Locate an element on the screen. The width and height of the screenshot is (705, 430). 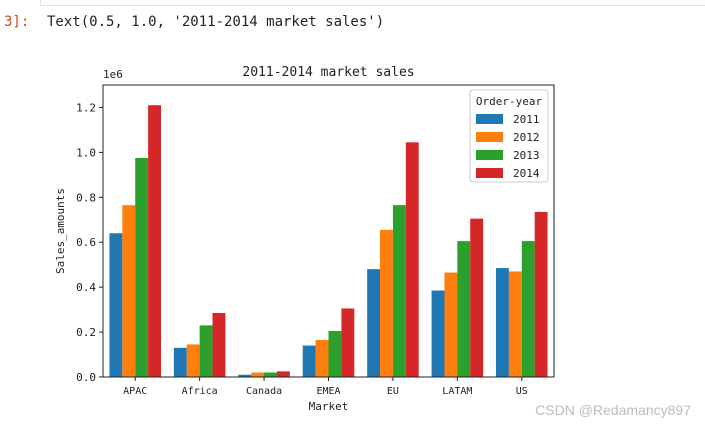
bar-africa-2011 is located at coordinates (180, 362).